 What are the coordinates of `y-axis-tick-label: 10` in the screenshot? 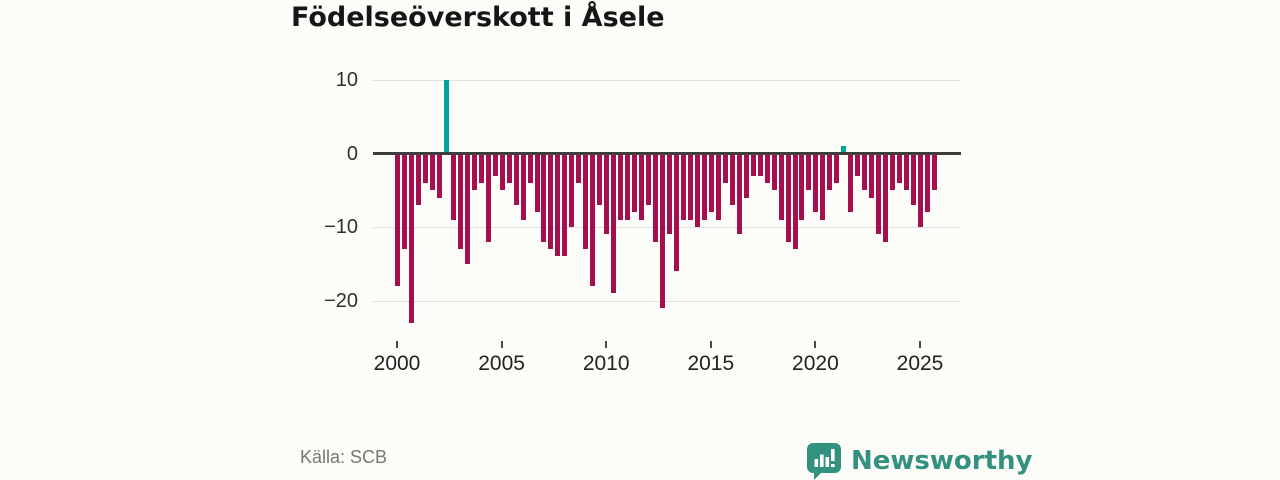 It's located at (346, 80).